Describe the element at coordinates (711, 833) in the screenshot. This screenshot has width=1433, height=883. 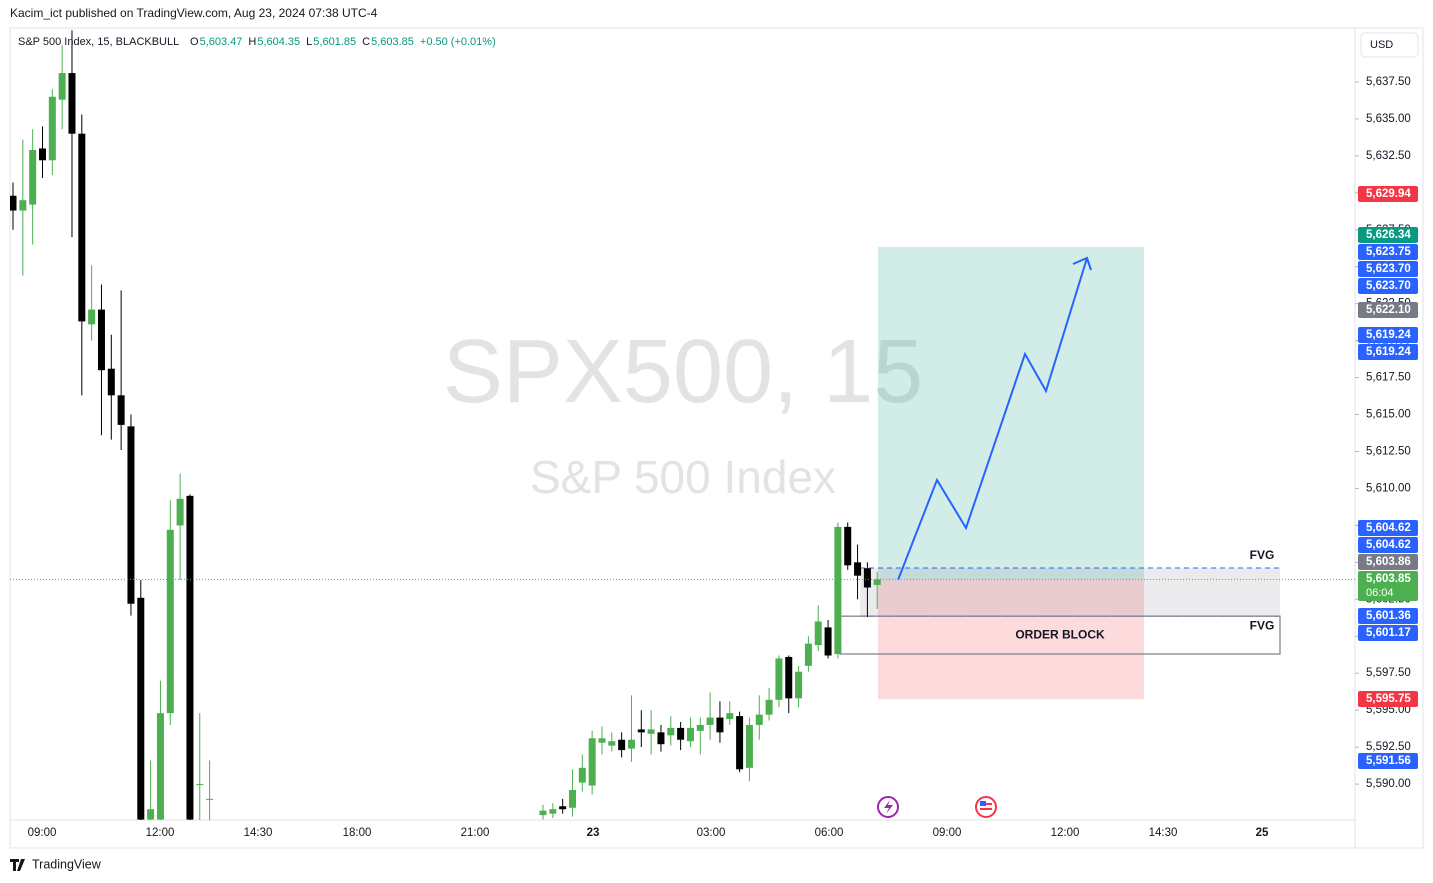
I see `x-tick-label: 03:00` at that location.